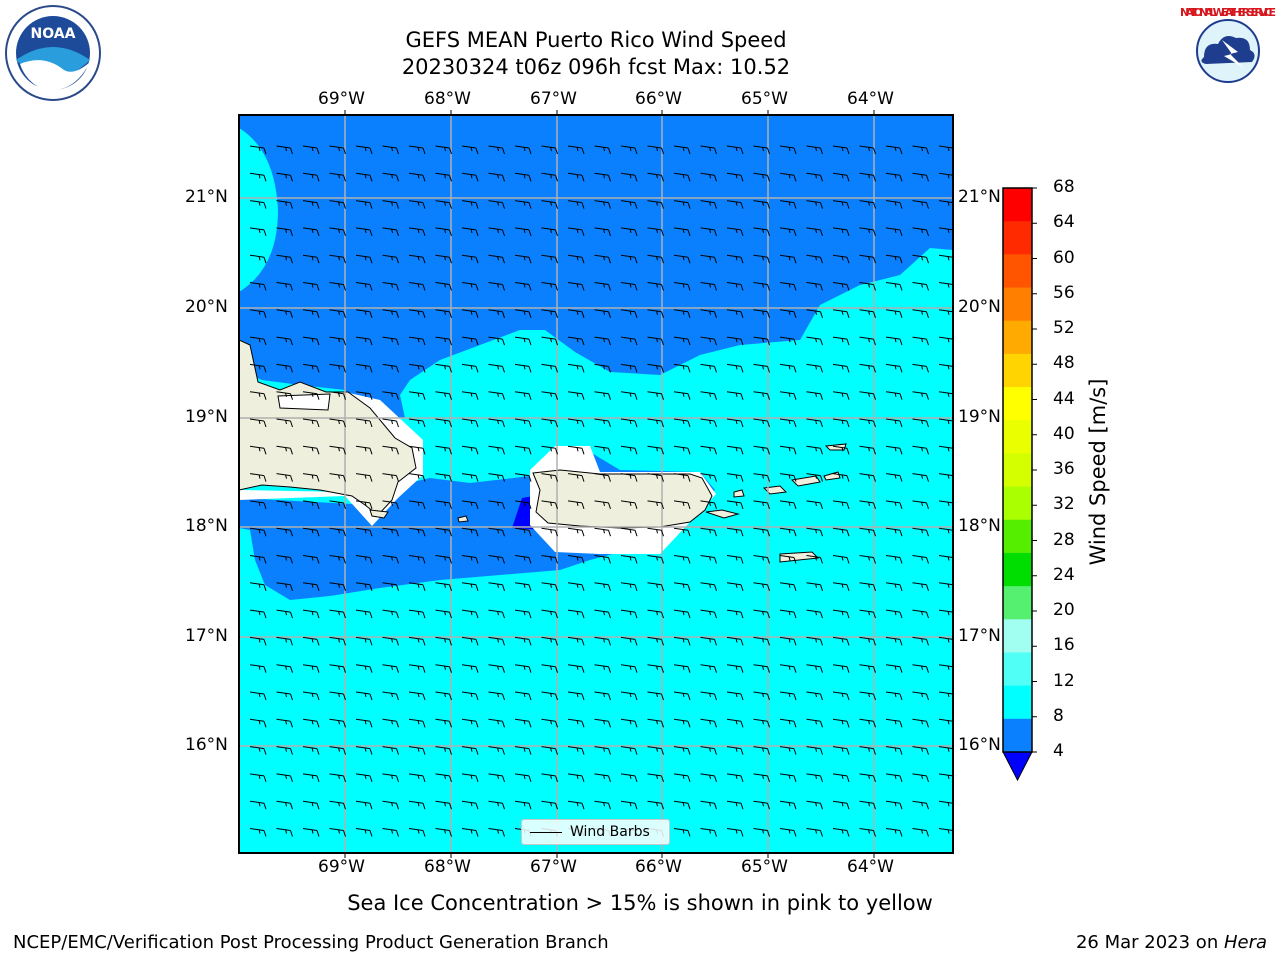 The width and height of the screenshot is (1280, 960). I want to click on colorbar, so click(1019, 484).